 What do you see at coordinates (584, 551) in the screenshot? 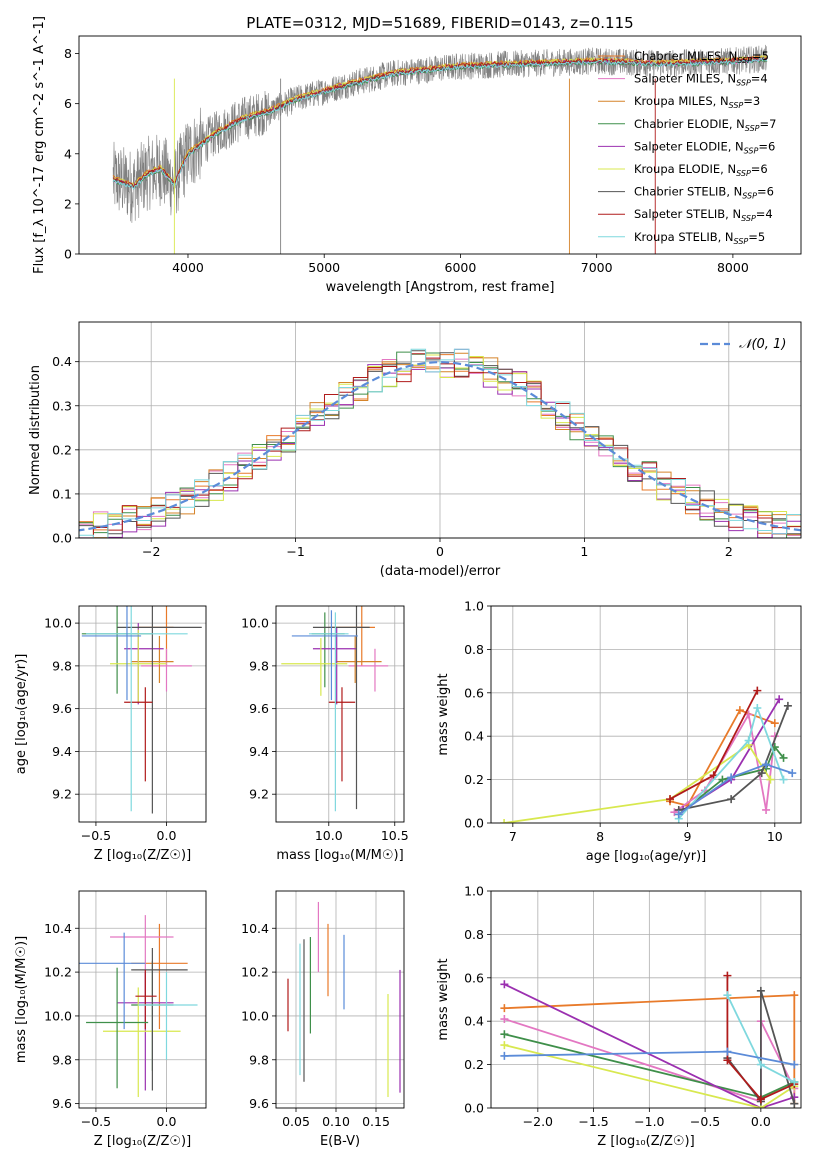
I see `x-tick-label: 1` at bounding box center [584, 551].